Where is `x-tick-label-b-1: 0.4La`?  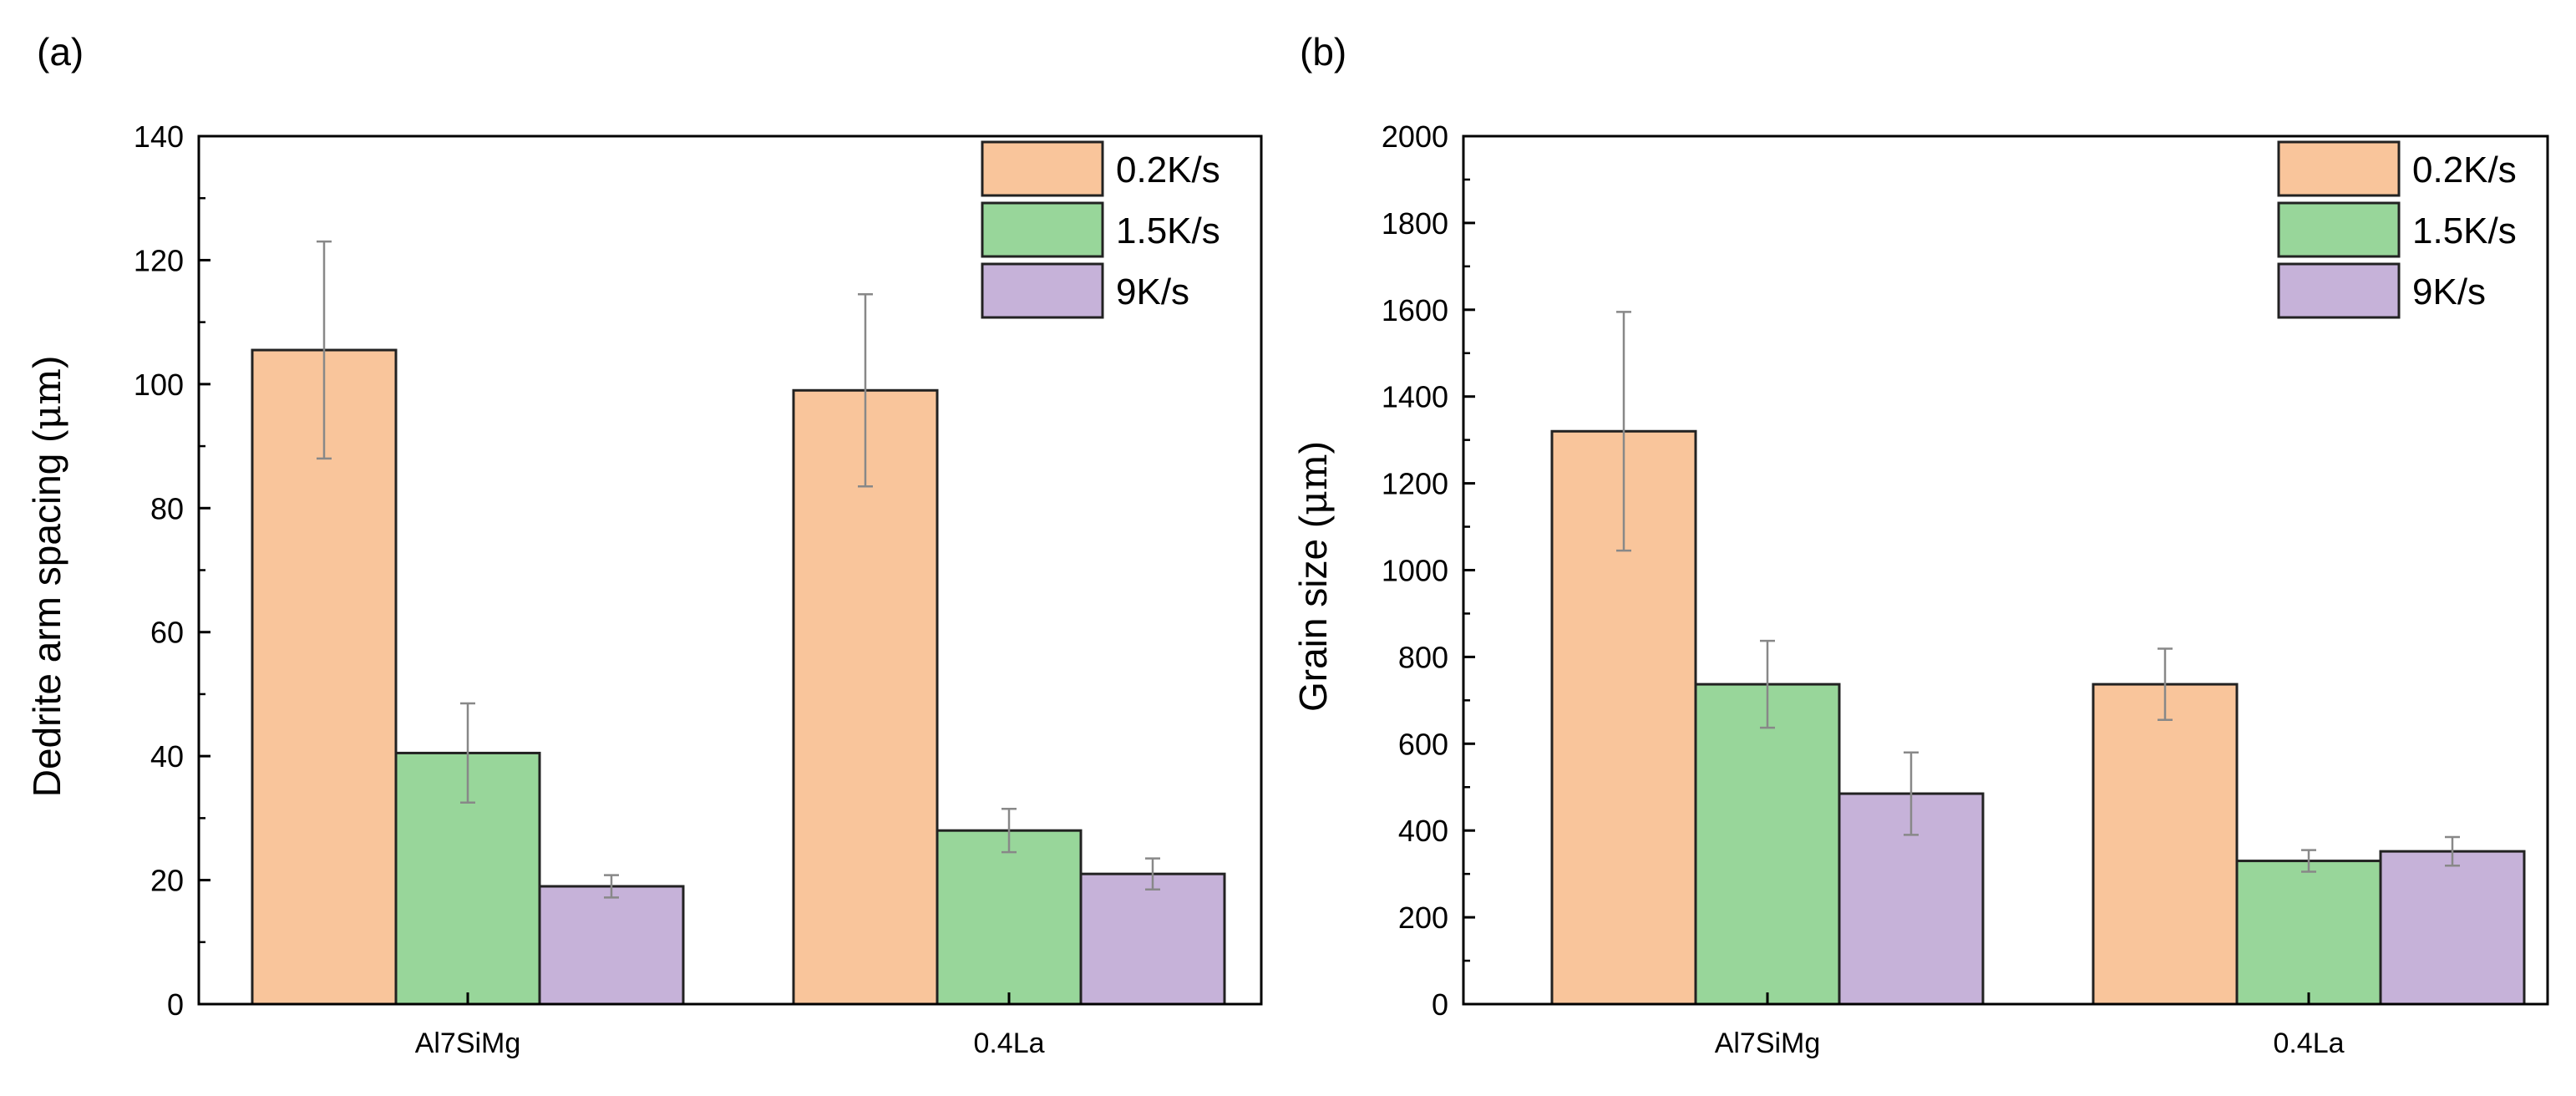 x-tick-label-b-1: 0.4La is located at coordinates (2308, 1043).